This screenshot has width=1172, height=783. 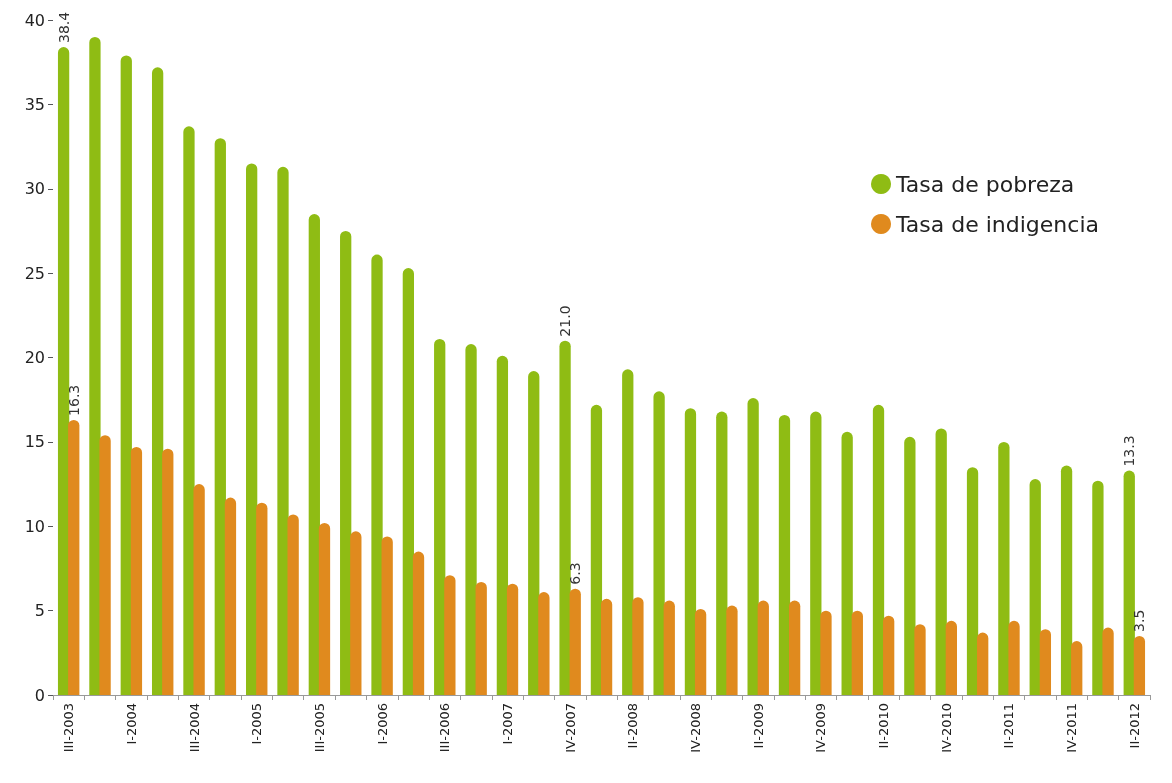 What do you see at coordinates (565, 321) in the screenshot?
I see `data-label: 21.0` at bounding box center [565, 321].